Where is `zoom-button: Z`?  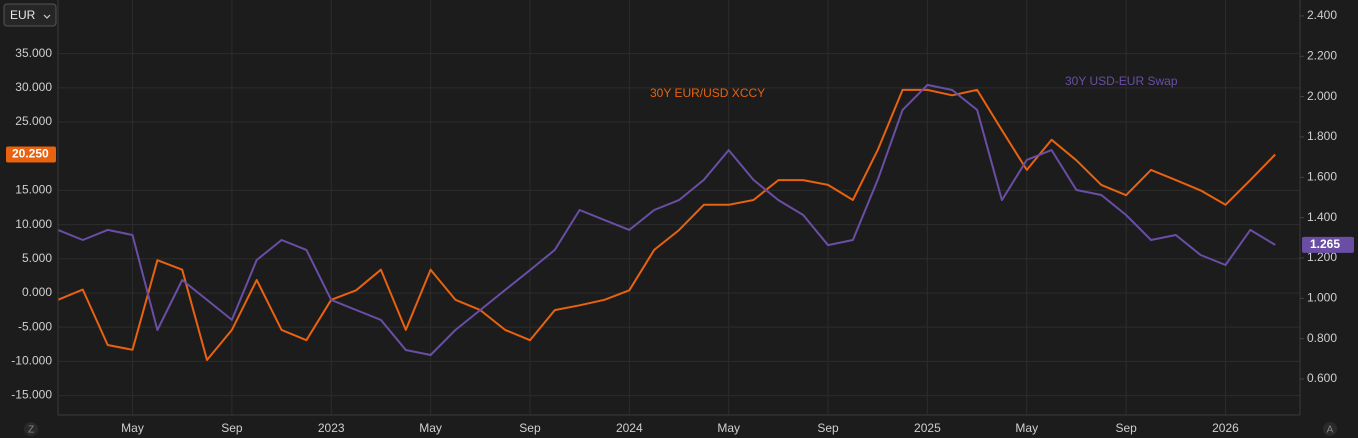
zoom-button: Z is located at coordinates (31, 429).